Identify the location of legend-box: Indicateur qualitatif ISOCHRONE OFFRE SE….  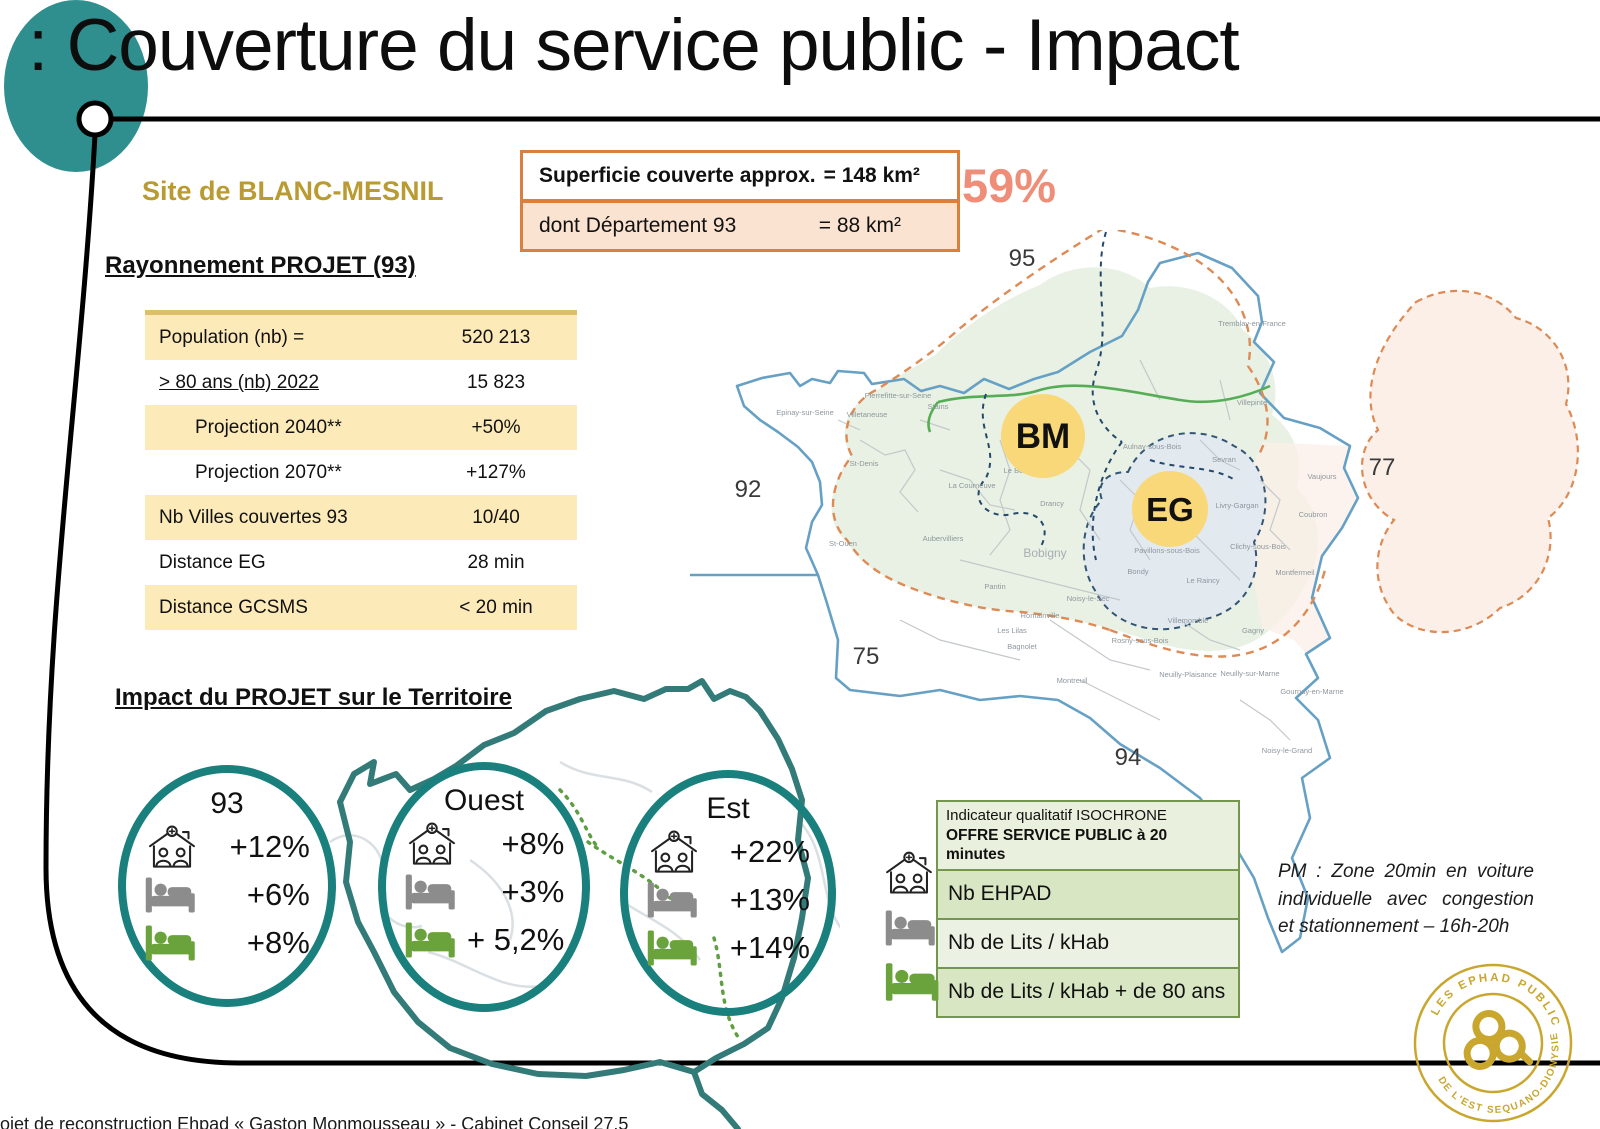
(1088, 909).